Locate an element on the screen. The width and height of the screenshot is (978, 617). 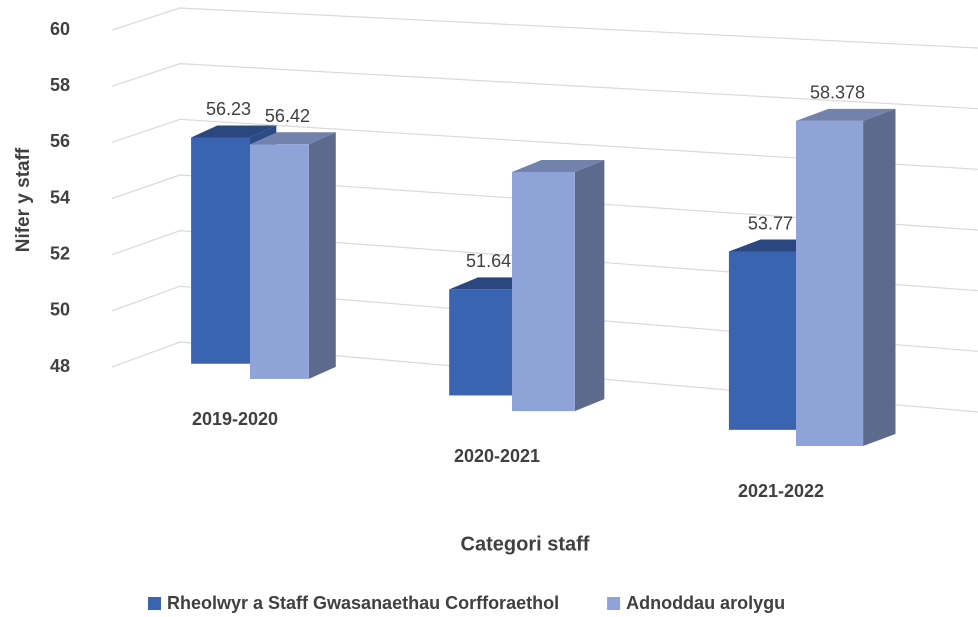
y-tick-label: 60 is located at coordinates (60, 29).